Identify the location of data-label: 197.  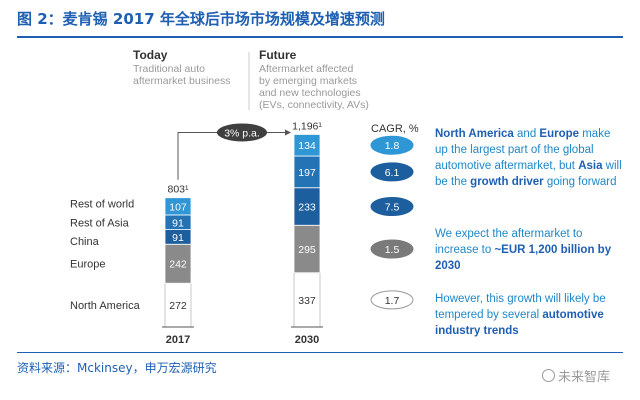
(307, 173).